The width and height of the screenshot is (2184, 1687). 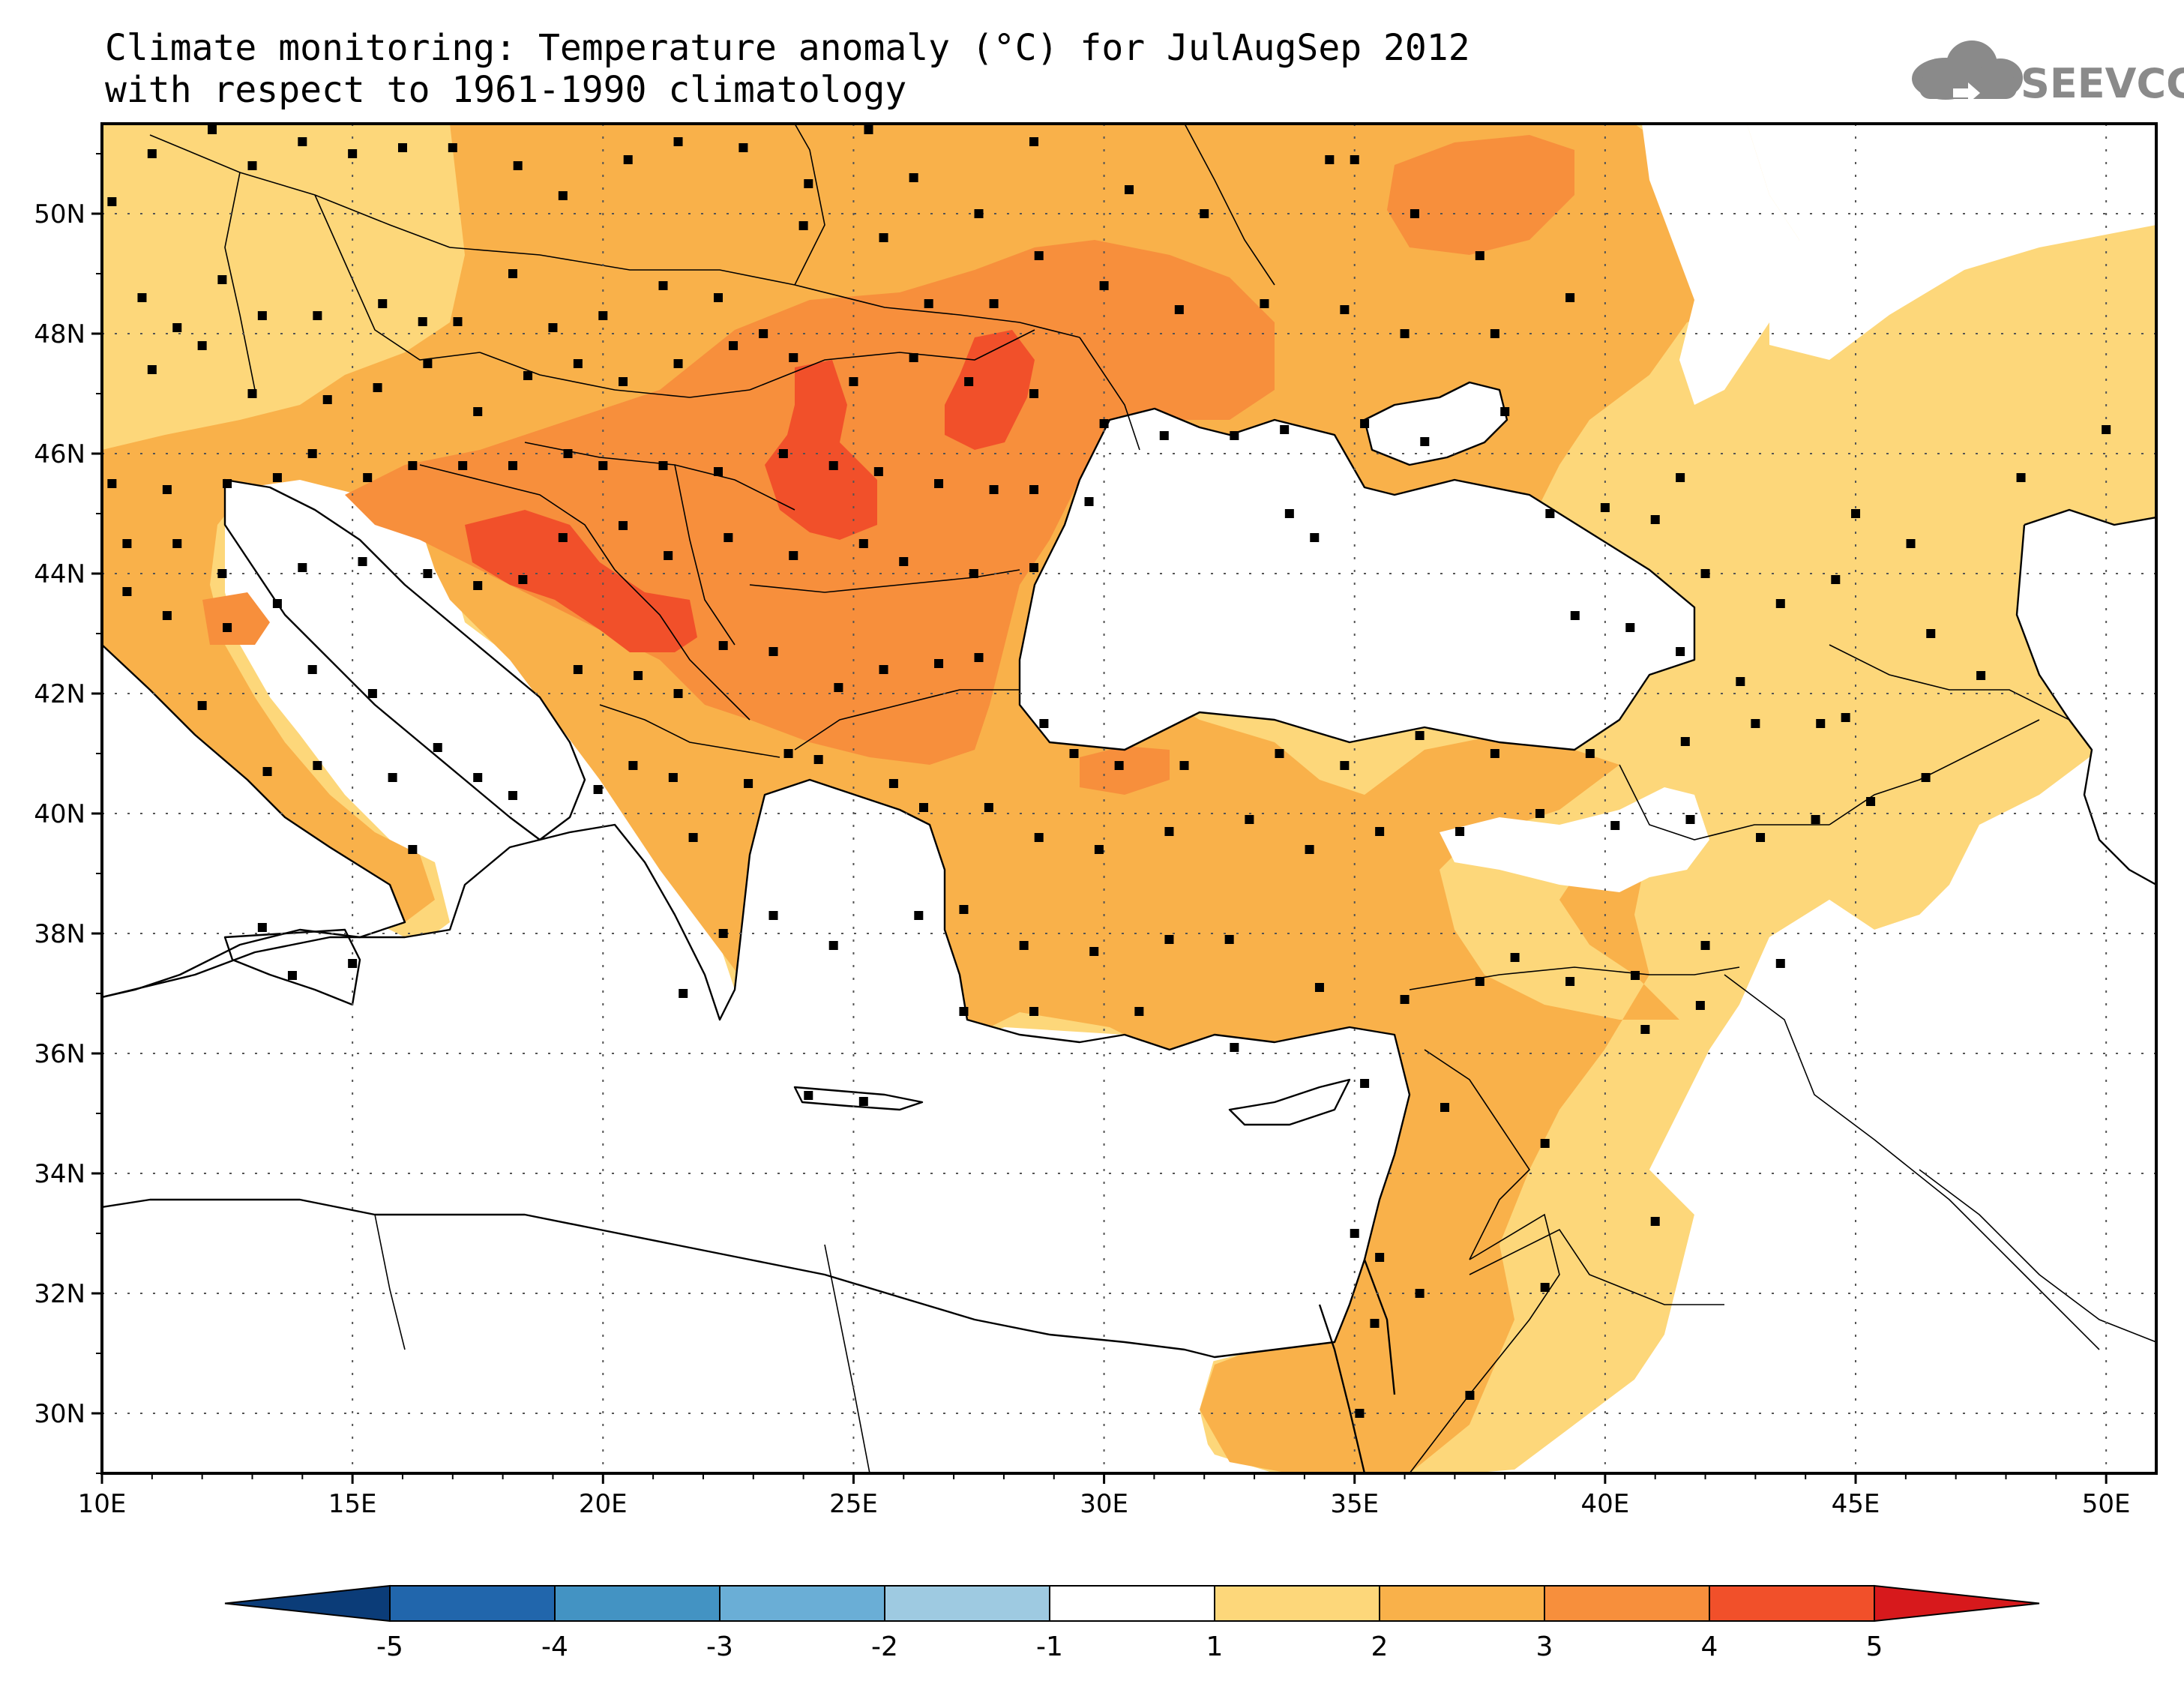 What do you see at coordinates (1967, 71) in the screenshot?
I see `cloud-icon` at bounding box center [1967, 71].